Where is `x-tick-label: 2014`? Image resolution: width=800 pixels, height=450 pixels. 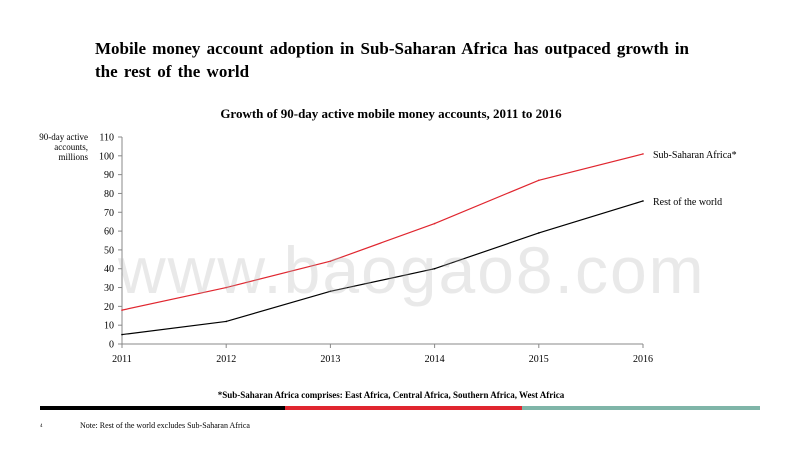 x-tick-label: 2014 is located at coordinates (435, 359).